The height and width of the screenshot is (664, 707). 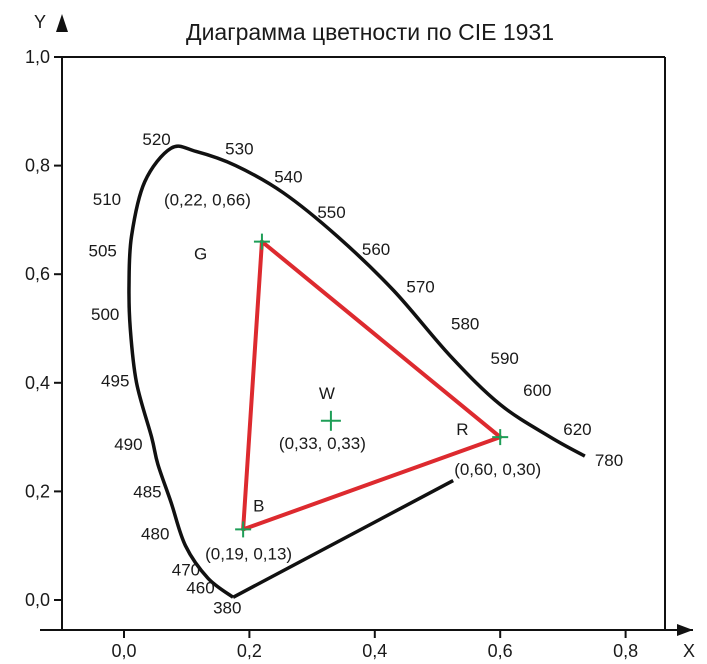 I want to click on wavelength-label: 500, so click(x=105, y=314).